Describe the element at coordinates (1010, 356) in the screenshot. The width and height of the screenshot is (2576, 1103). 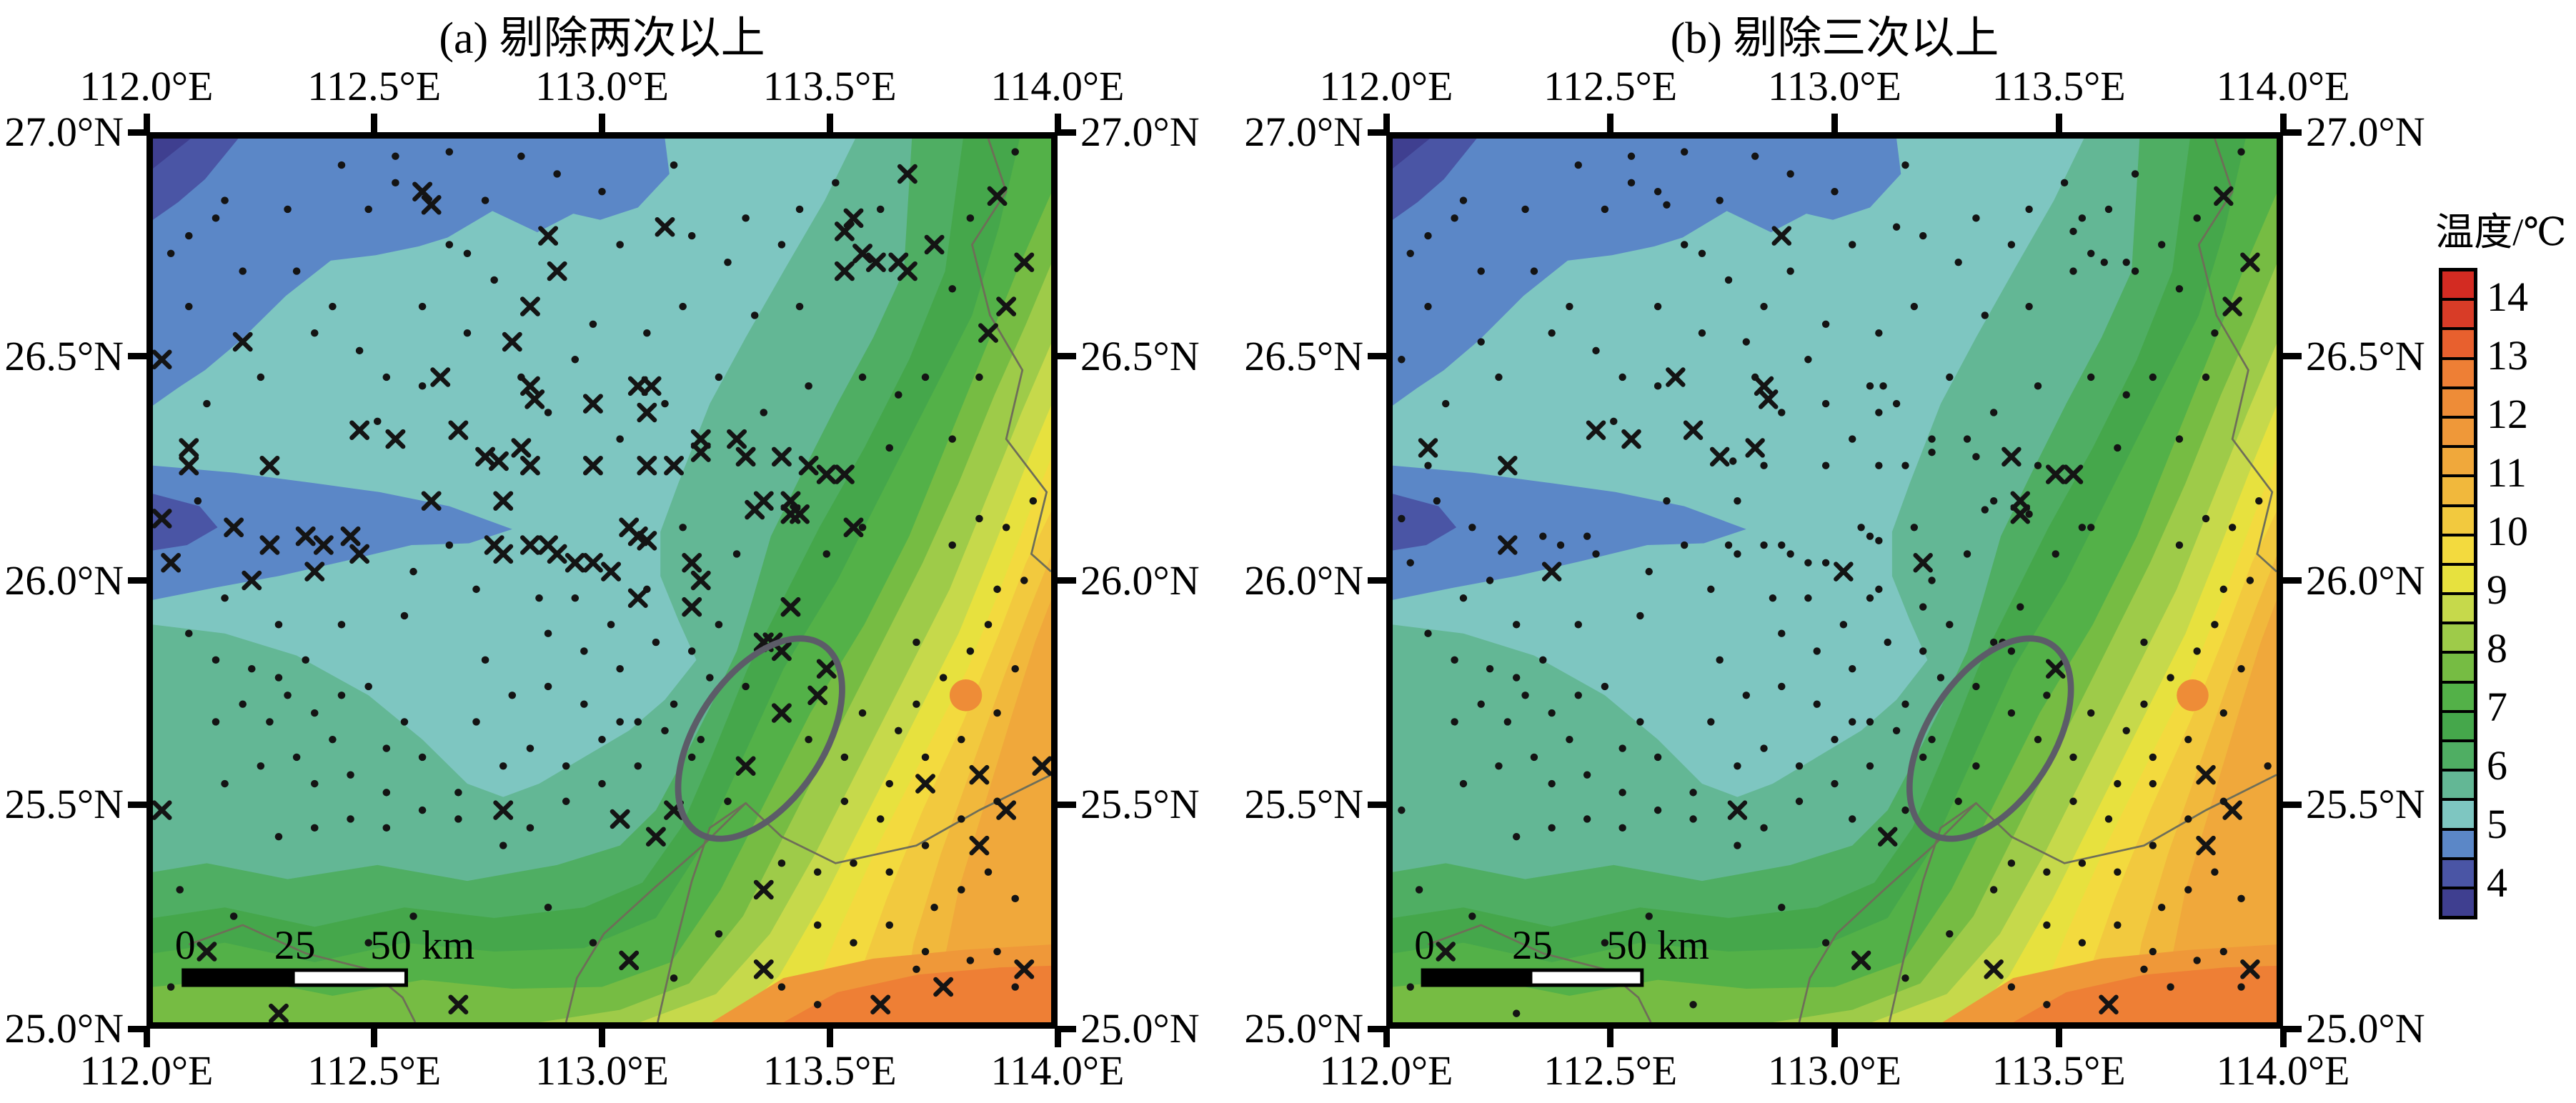
I see `boundary-line` at that location.